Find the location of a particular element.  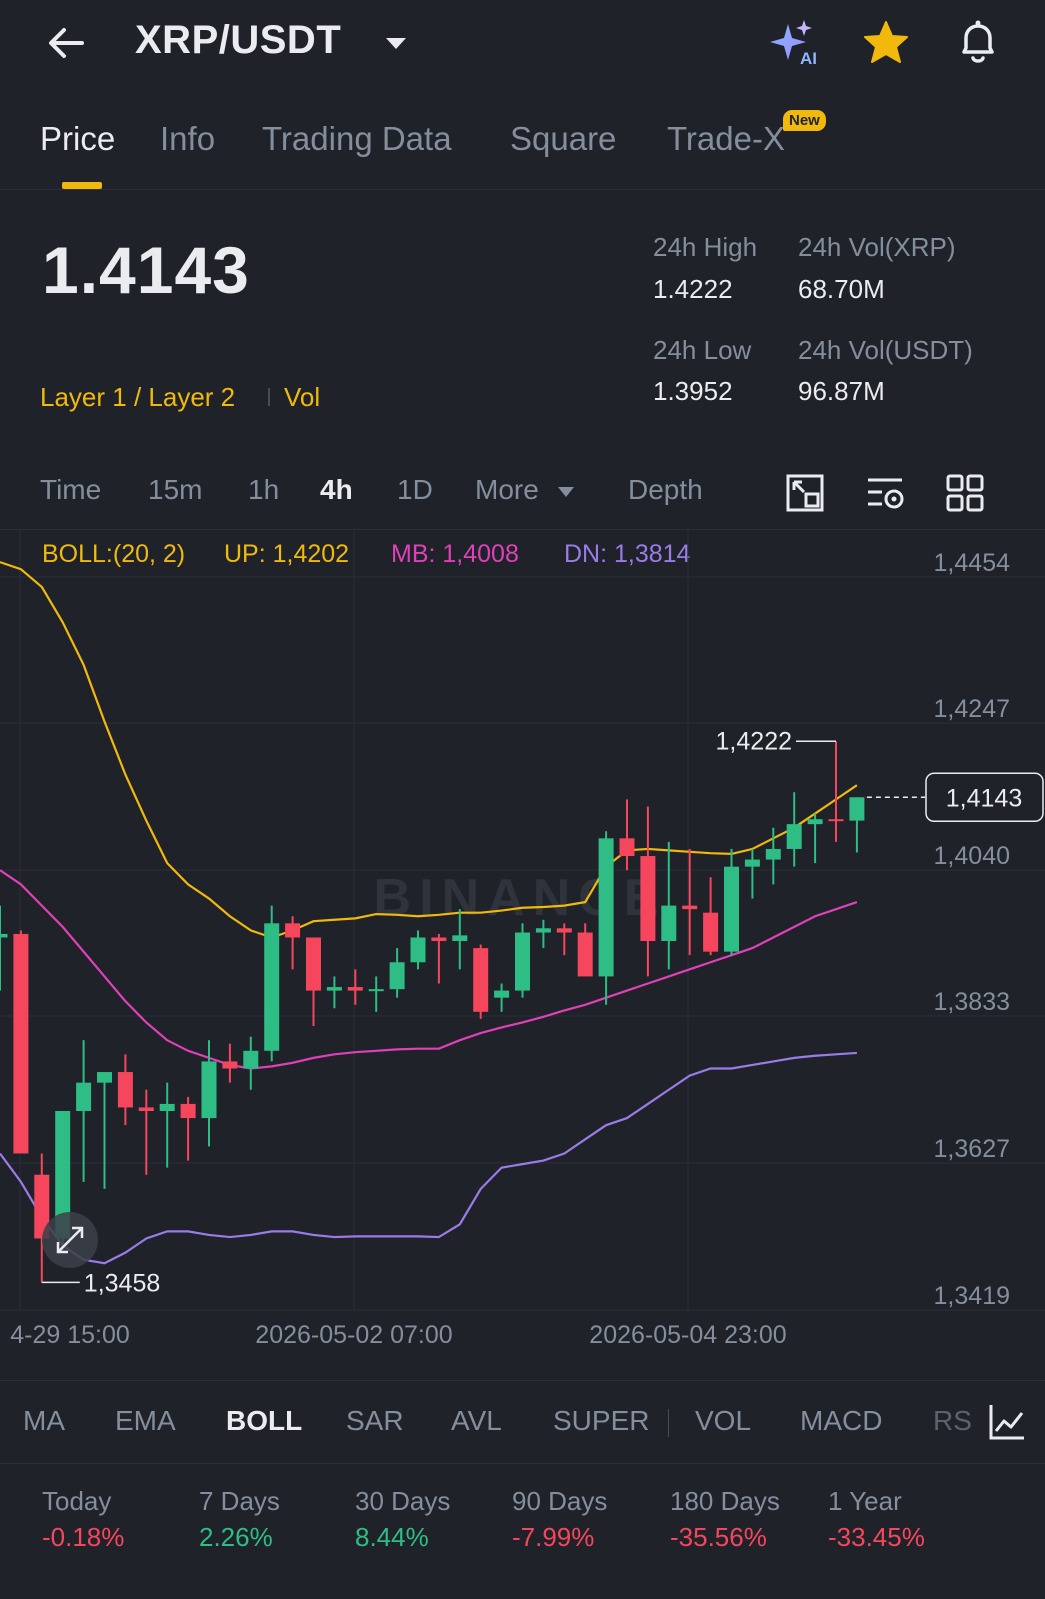

depth-button: Depth is located at coordinates (665, 489).